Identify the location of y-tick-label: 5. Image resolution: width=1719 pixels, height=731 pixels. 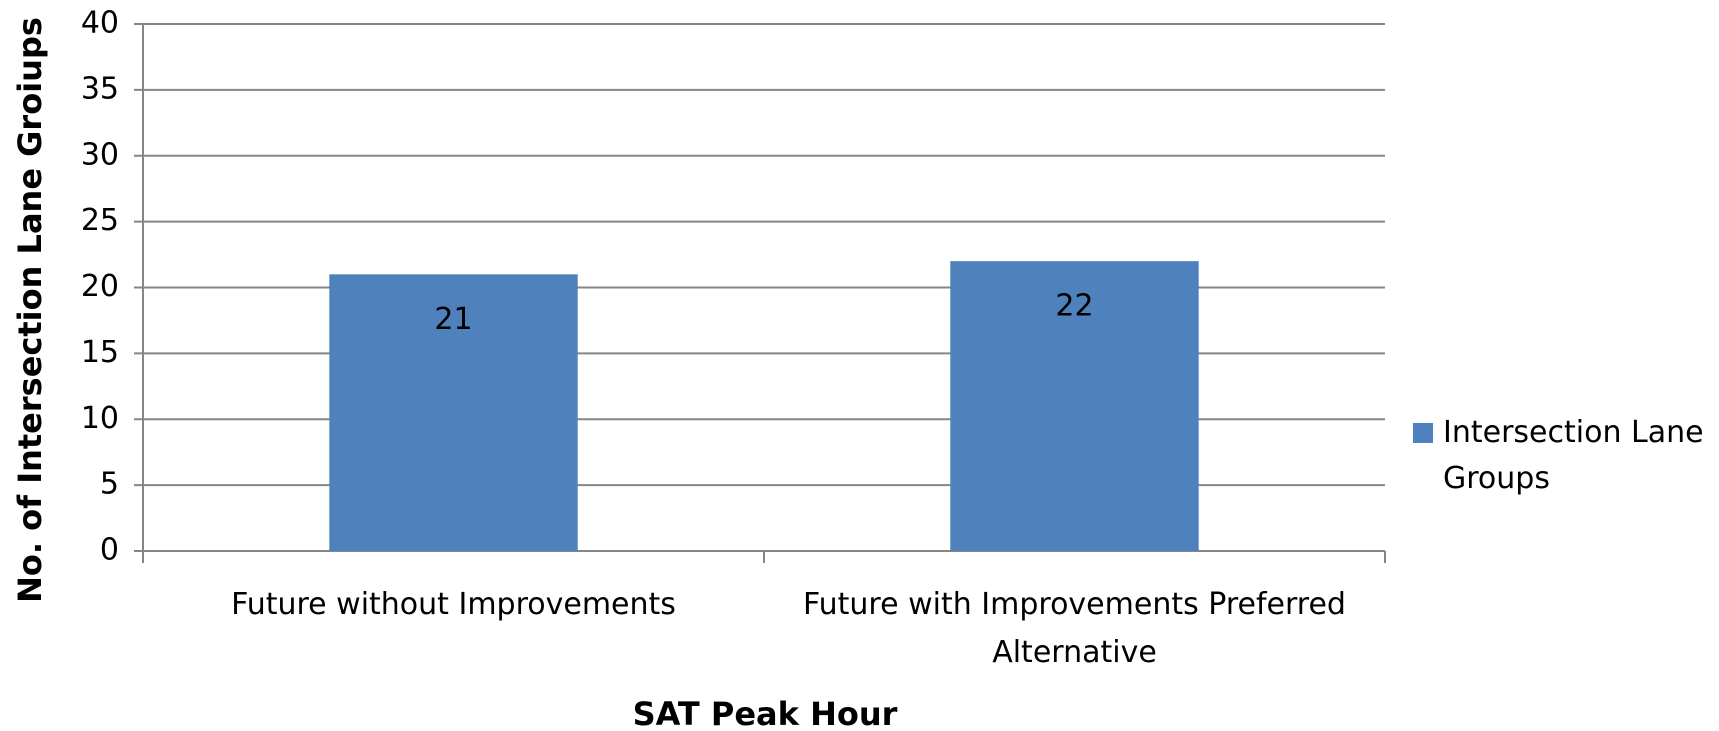
(109, 484).